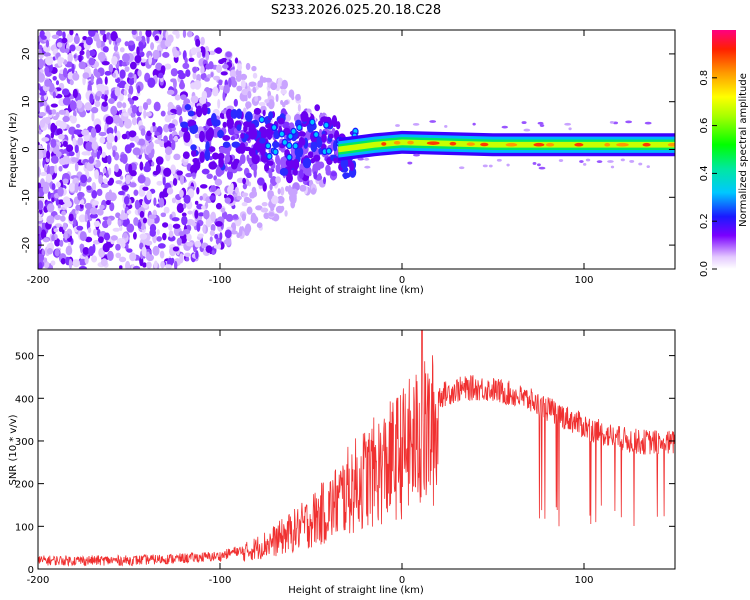  What do you see at coordinates (724, 149) in the screenshot?
I see `colorbar-gradient` at bounding box center [724, 149].